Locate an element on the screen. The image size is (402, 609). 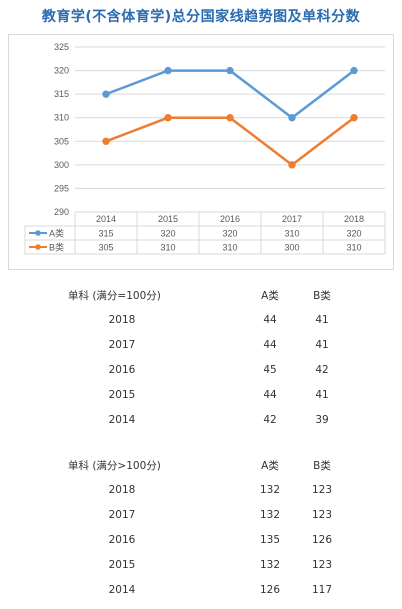
x-tick-label: 2018 is located at coordinates (354, 219).